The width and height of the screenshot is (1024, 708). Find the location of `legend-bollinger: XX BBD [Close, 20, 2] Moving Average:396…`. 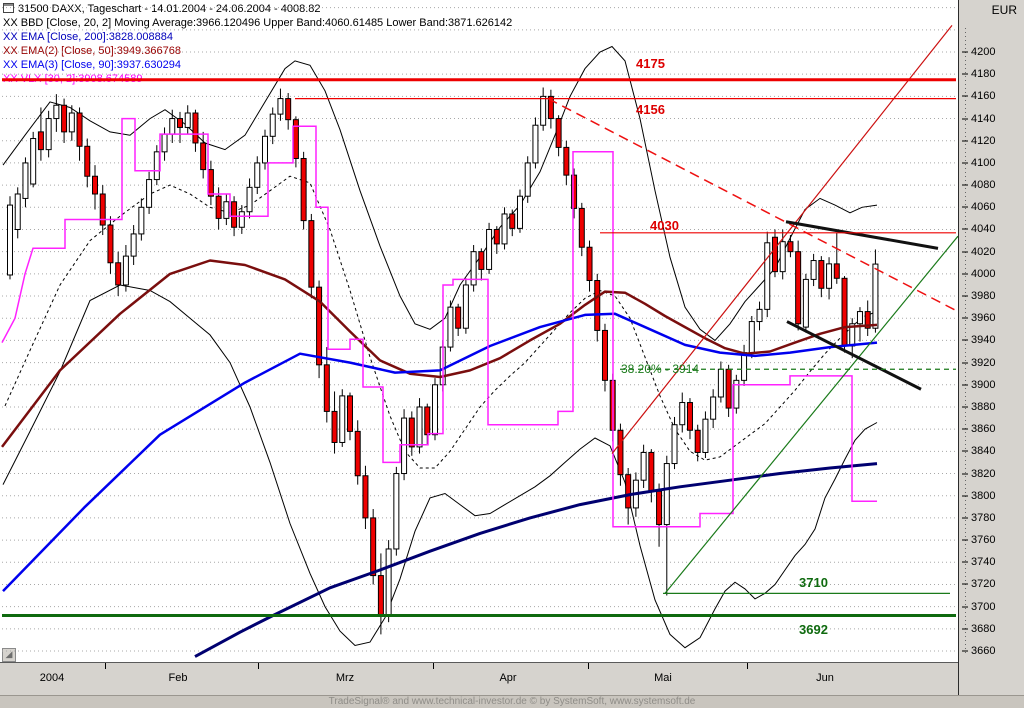

legend-bollinger: XX BBD [Close, 20, 2] Moving Average:396… is located at coordinates (258, 23).